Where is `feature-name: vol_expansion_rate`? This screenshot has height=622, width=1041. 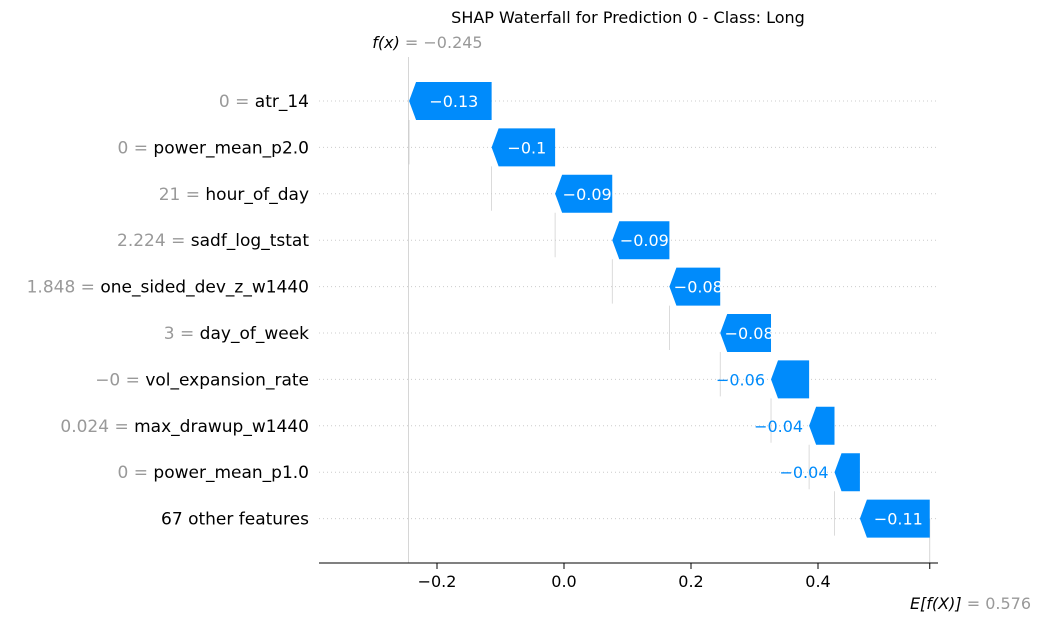 feature-name: vol_expansion_rate is located at coordinates (227, 380).